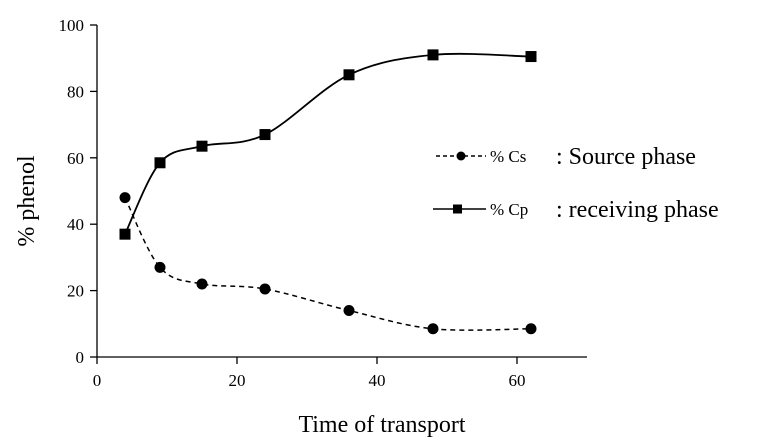 The width and height of the screenshot is (769, 439). What do you see at coordinates (97, 380) in the screenshot?
I see `x-tick-label: 0` at bounding box center [97, 380].